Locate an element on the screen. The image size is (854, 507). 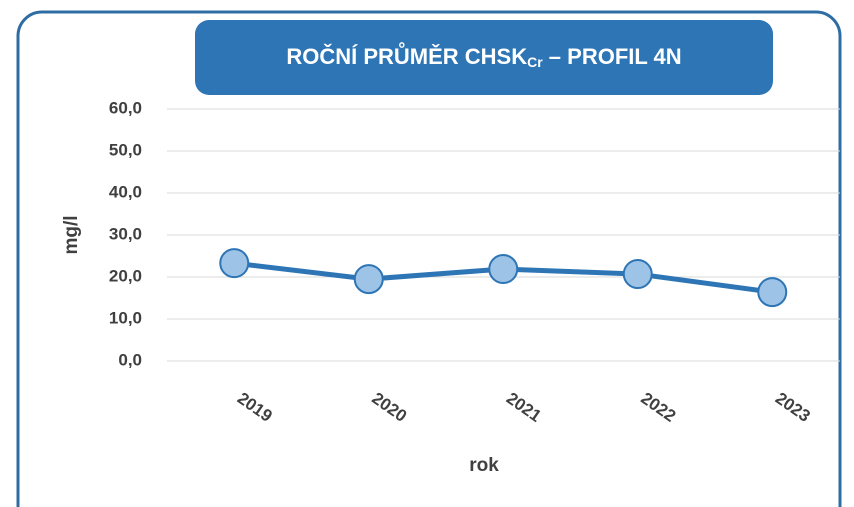
title-main: ROČNÍ PRŮMĚR CHSK is located at coordinates (406, 55).